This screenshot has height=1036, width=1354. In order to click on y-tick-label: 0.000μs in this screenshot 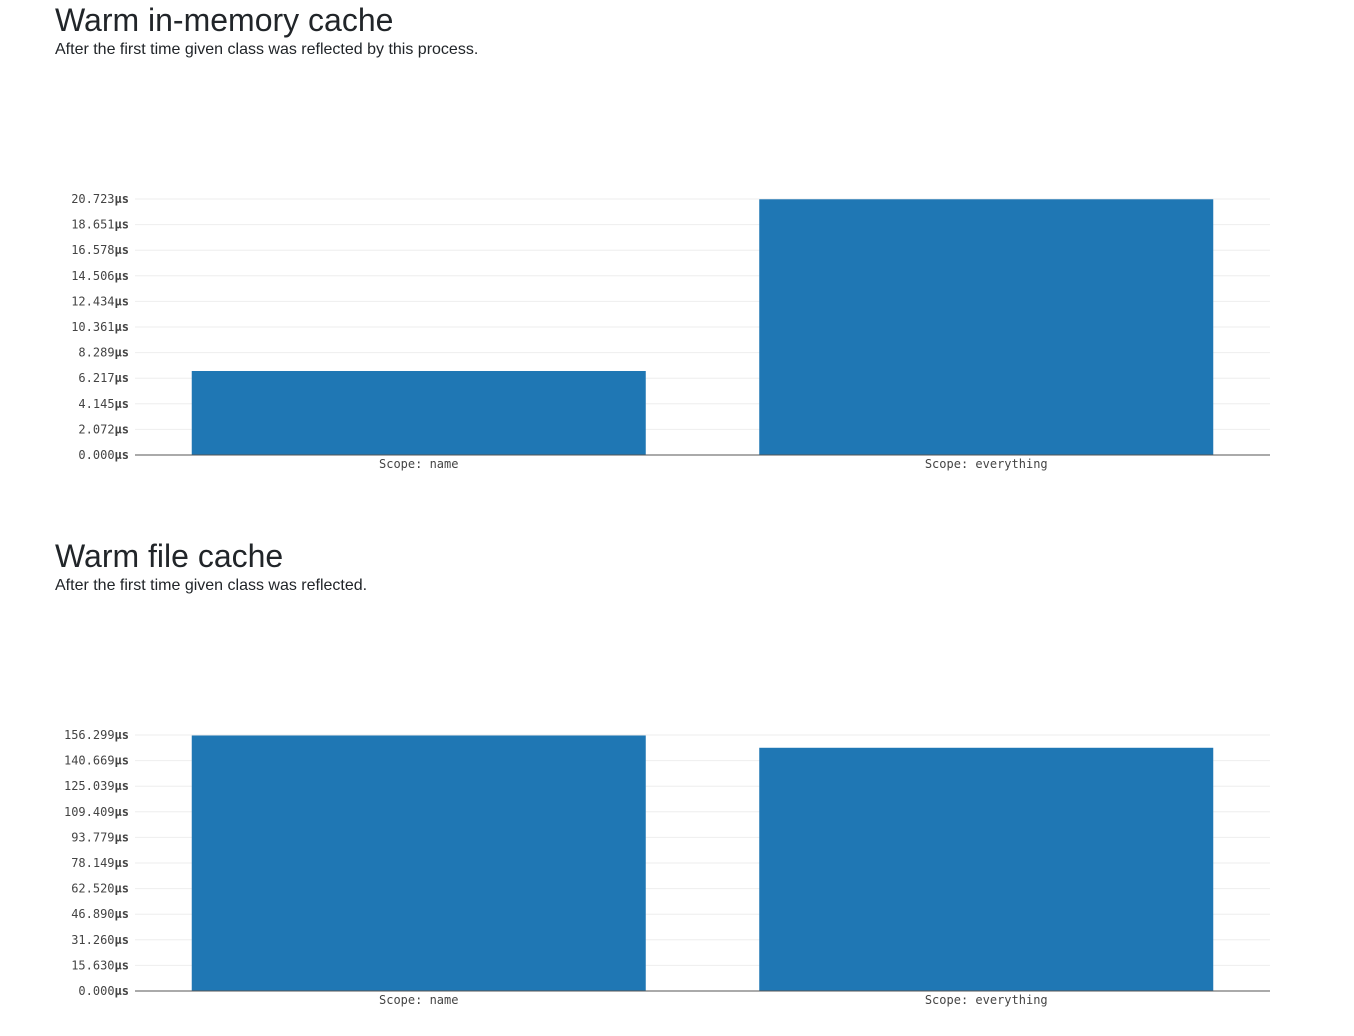, I will do `click(103, 455)`.